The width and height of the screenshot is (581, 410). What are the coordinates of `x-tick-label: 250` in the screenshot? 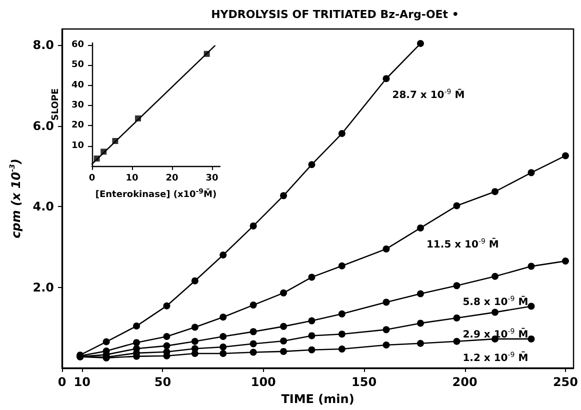 It's located at (565, 382).